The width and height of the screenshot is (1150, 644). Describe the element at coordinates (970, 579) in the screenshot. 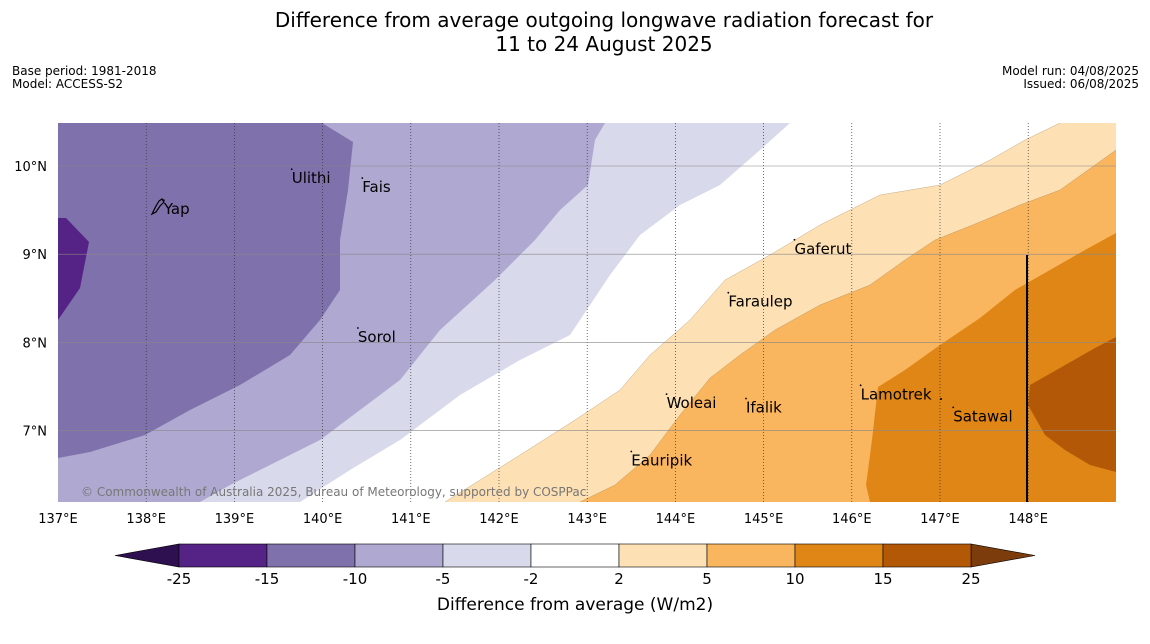

I see `colorbar-tick-label: 25` at that location.